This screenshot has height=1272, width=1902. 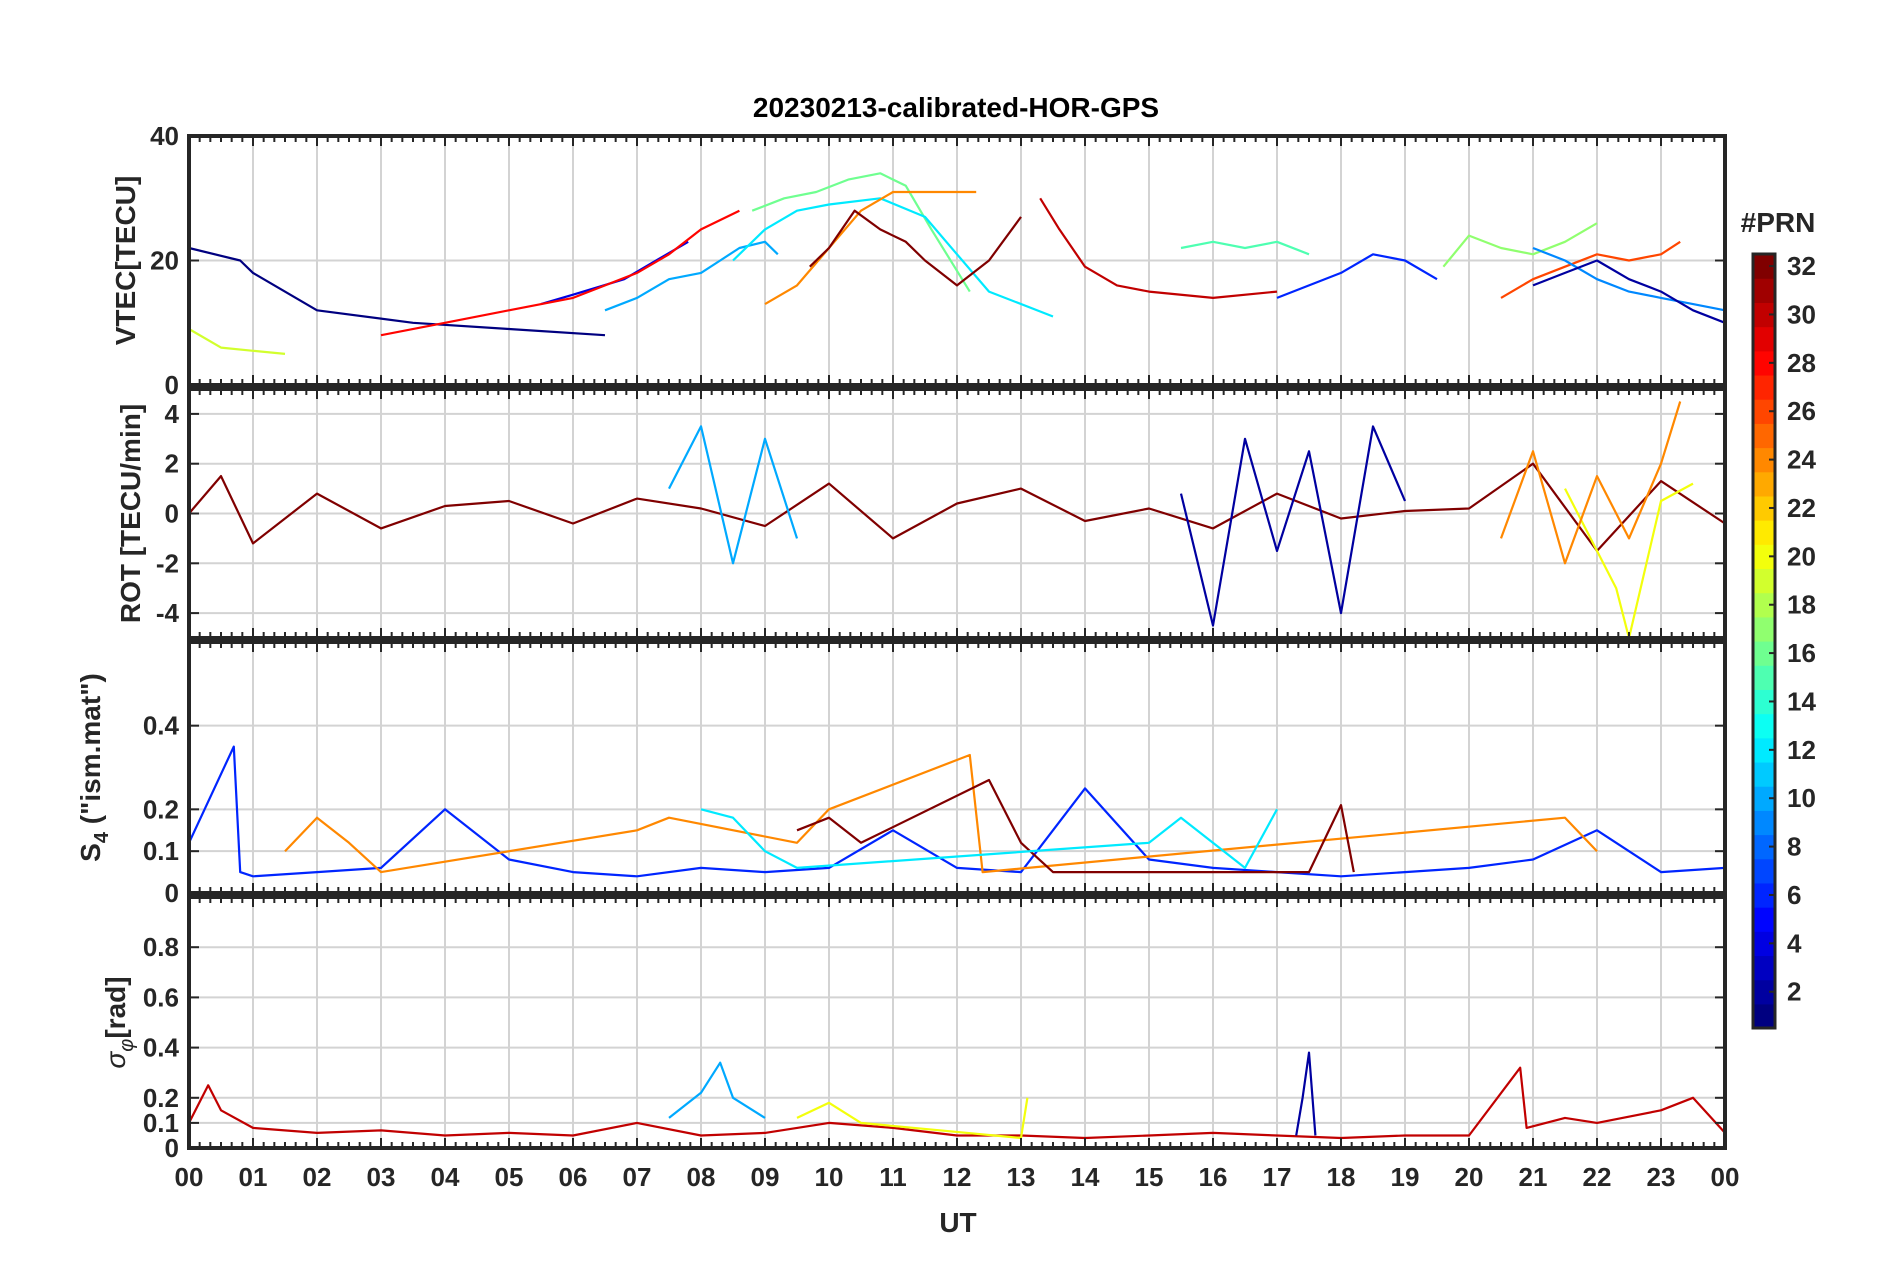 I want to click on colorbar-title: #PRN, so click(x=1778, y=222).